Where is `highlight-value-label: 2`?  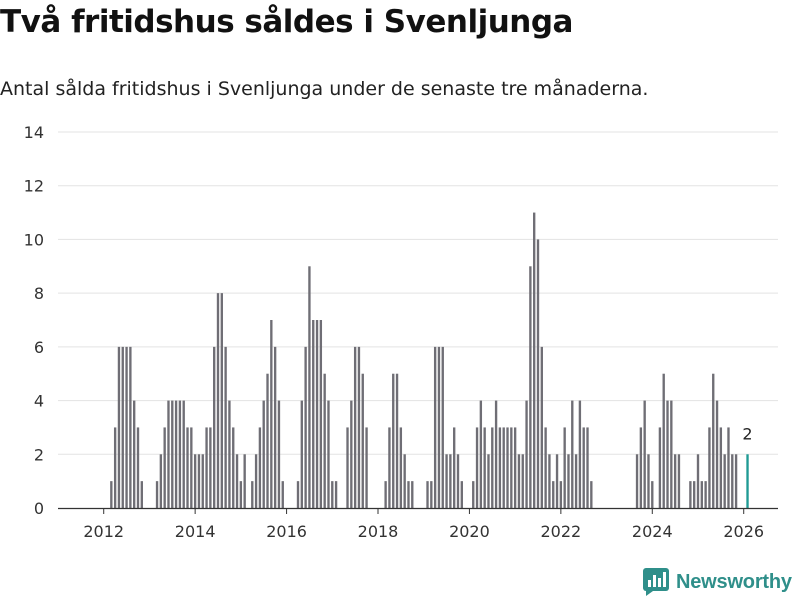
highlight-value-label: 2 is located at coordinates (747, 433).